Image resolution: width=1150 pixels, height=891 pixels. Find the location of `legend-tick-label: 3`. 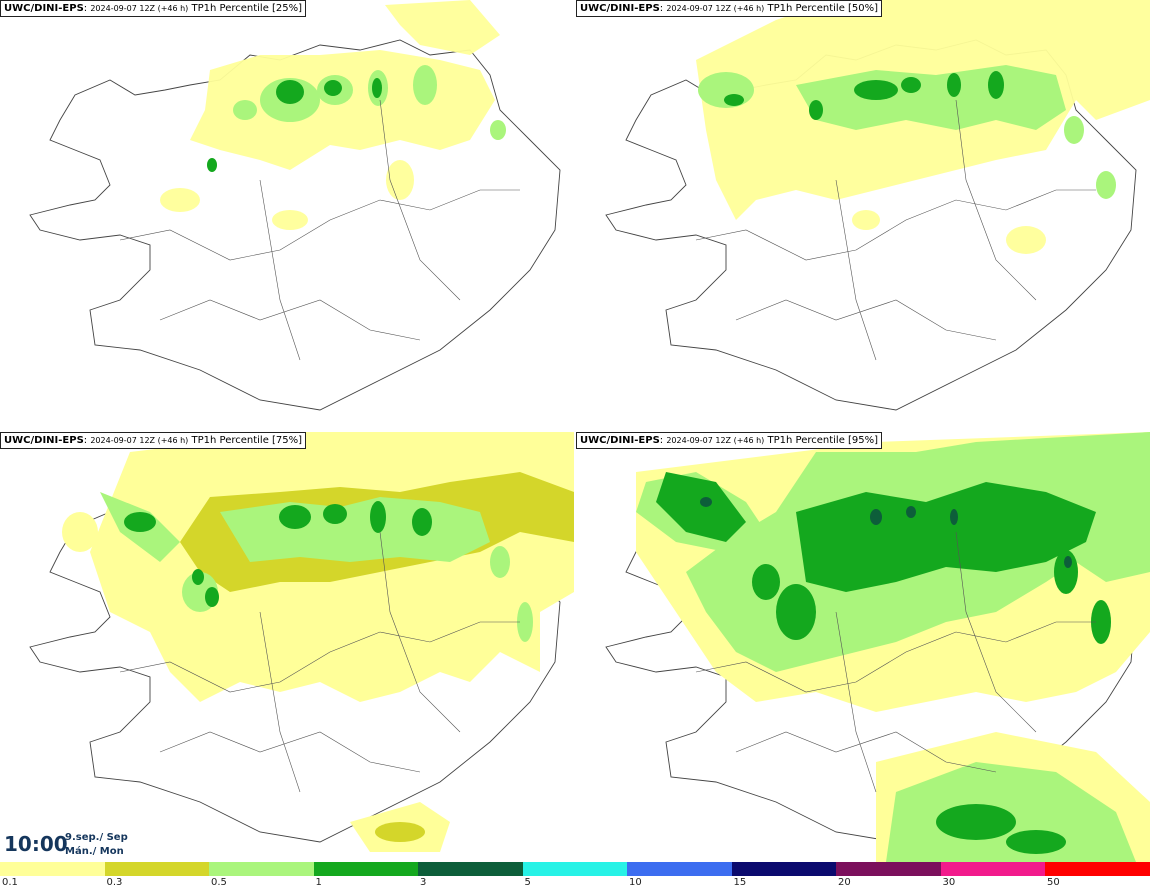

legend-tick-label: 3 is located at coordinates (423, 882).